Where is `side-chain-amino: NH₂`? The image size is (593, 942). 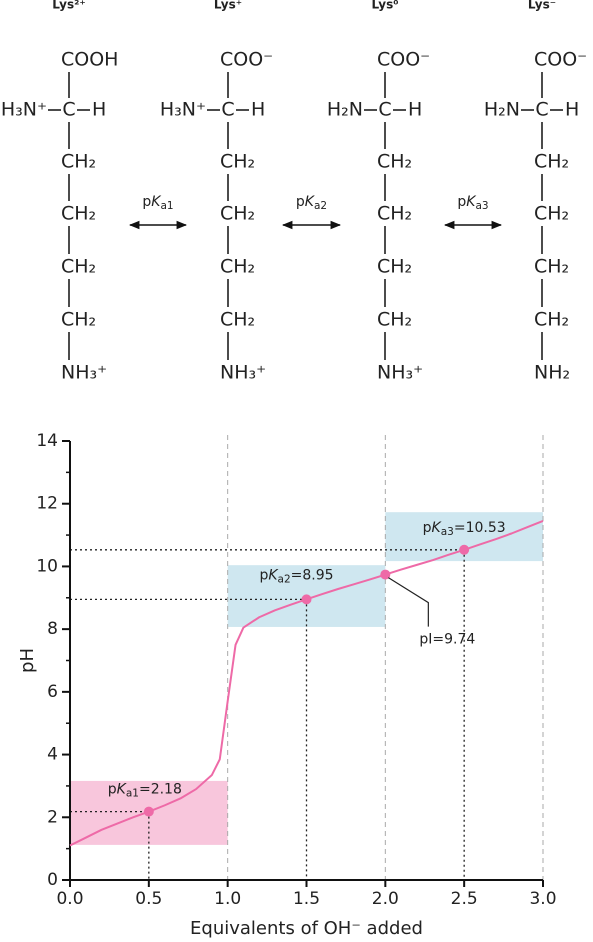
side-chain-amino: NH₂ is located at coordinates (552, 373).